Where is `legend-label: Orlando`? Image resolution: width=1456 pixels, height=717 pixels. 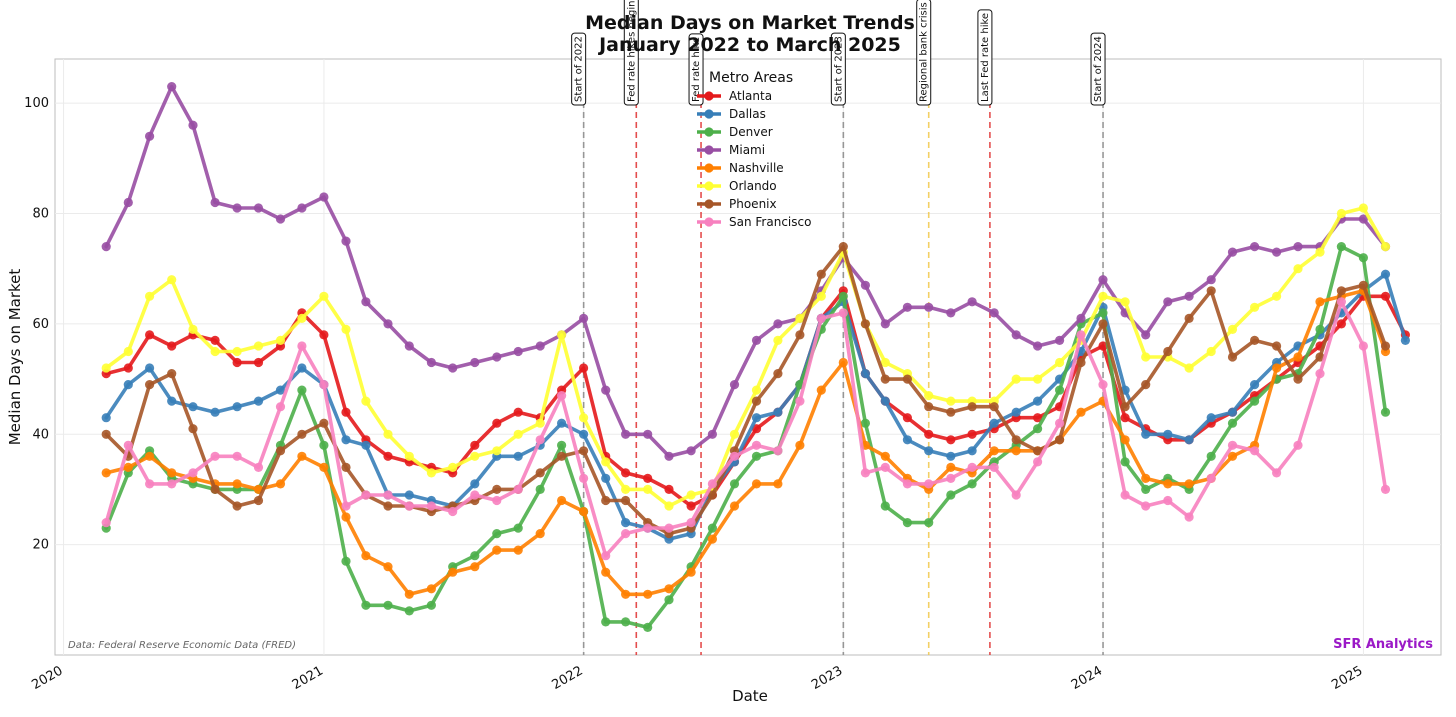
legend-label: Orlando is located at coordinates (753, 186).